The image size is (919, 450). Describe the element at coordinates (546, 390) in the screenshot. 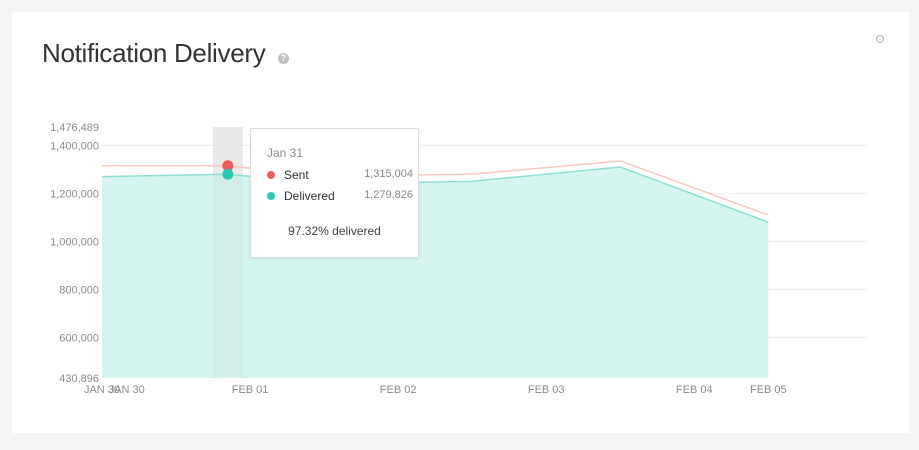

I see `x-tick-label: FEB 03` at that location.